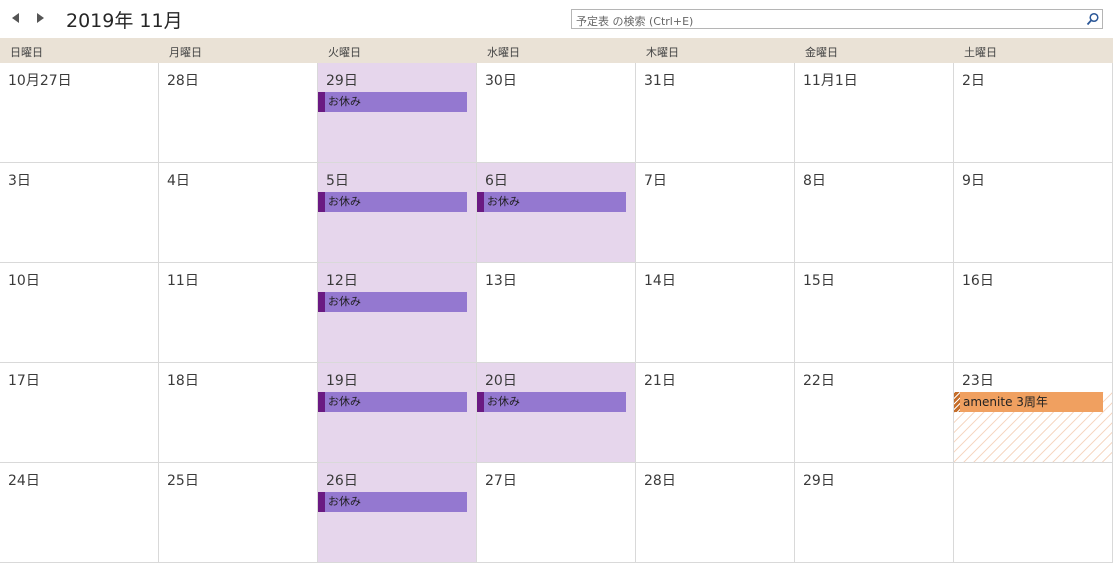 This screenshot has width=1113, height=563. Describe the element at coordinates (874, 513) in the screenshot. I see `day-cell: 29日` at that location.